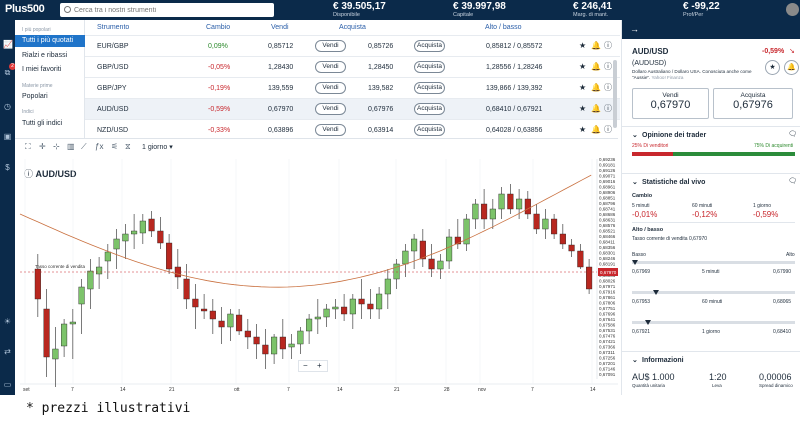 The image size is (800, 426). I want to click on stat-margin: € 246,41 Marg. di mant., so click(592, 9).